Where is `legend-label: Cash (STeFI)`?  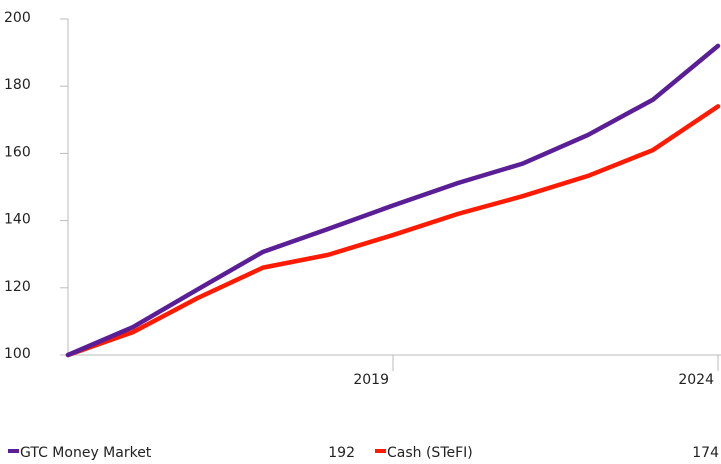
legend-label: Cash (STeFI) is located at coordinates (430, 453).